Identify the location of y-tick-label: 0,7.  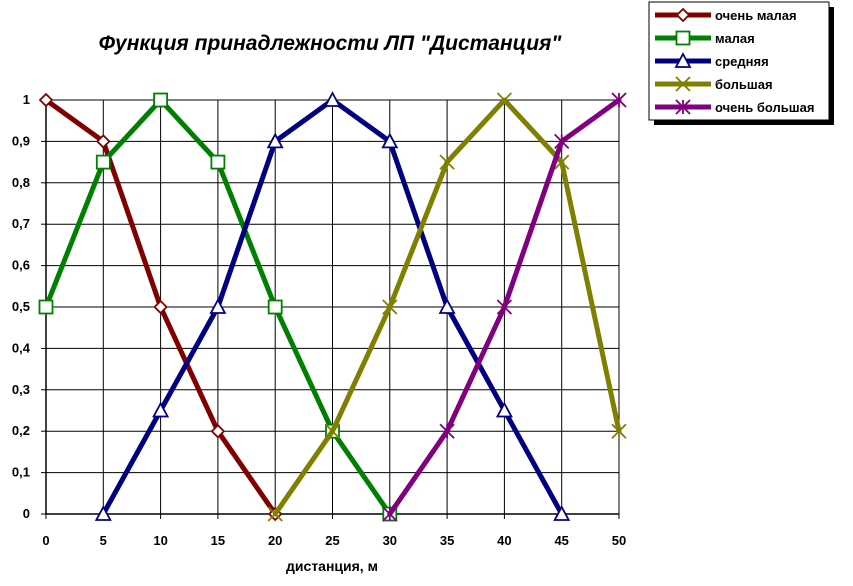
(21, 223).